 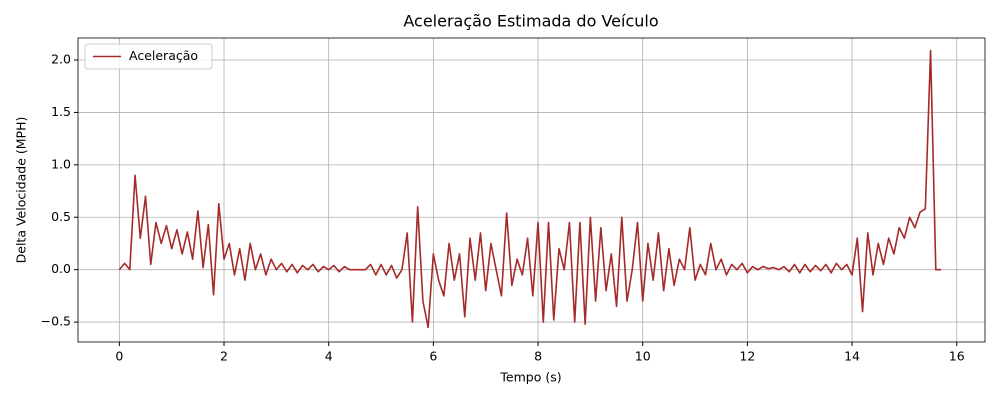 I want to click on x-tick-label: 2, so click(x=224, y=356).